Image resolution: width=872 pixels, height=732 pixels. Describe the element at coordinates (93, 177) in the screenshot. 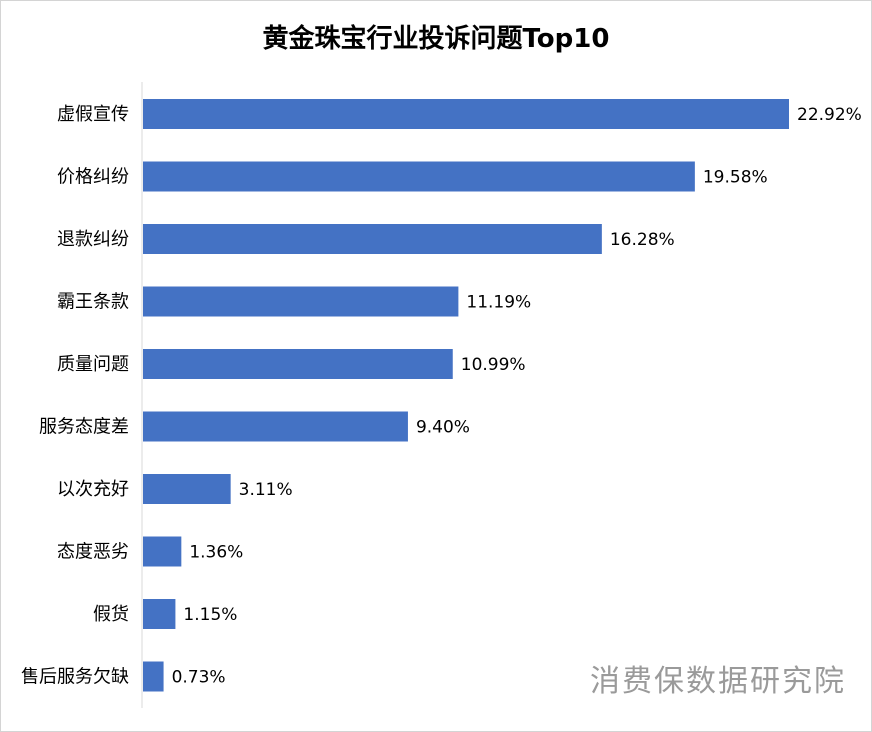

I see `category-label-2: 价格纠纷` at that location.